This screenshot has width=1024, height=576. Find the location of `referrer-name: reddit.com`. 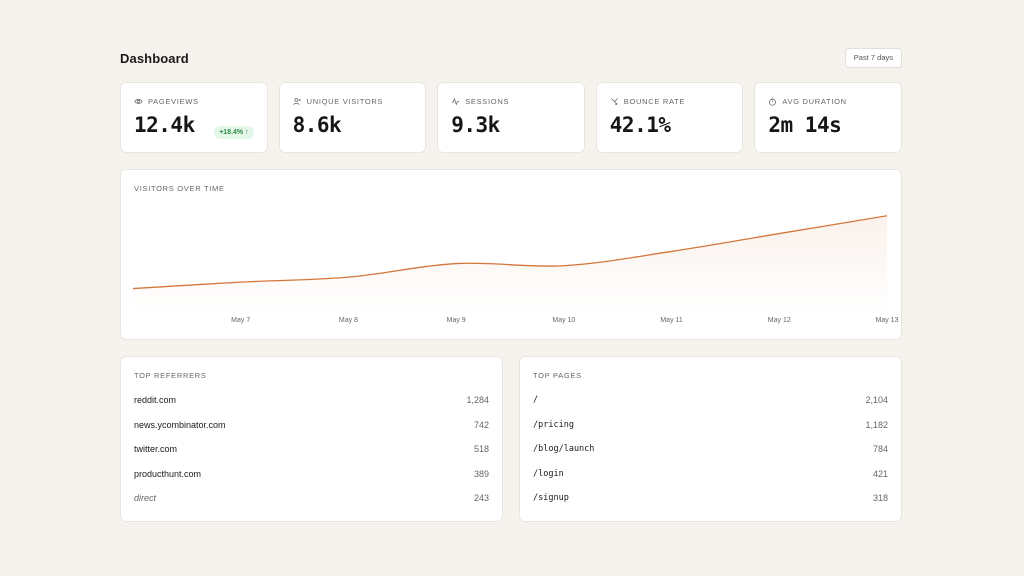

referrer-name: reddit.com is located at coordinates (155, 400).